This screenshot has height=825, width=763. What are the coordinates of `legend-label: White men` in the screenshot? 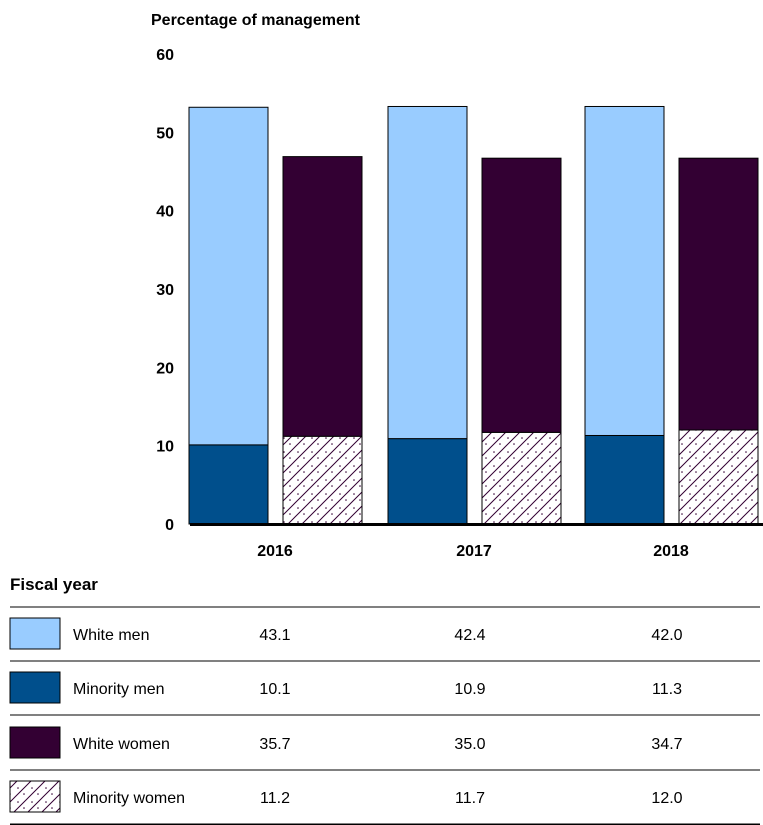 It's located at (111, 635).